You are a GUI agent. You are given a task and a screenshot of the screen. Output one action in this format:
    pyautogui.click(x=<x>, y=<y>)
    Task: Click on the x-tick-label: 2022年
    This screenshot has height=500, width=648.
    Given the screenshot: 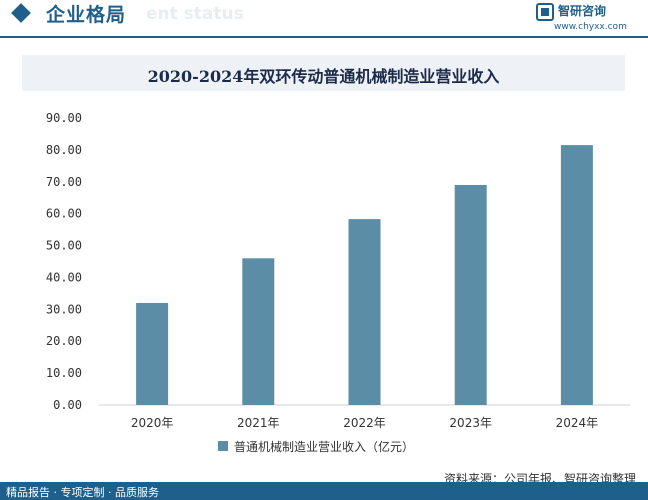 What is the action you would take?
    pyautogui.click(x=364, y=423)
    